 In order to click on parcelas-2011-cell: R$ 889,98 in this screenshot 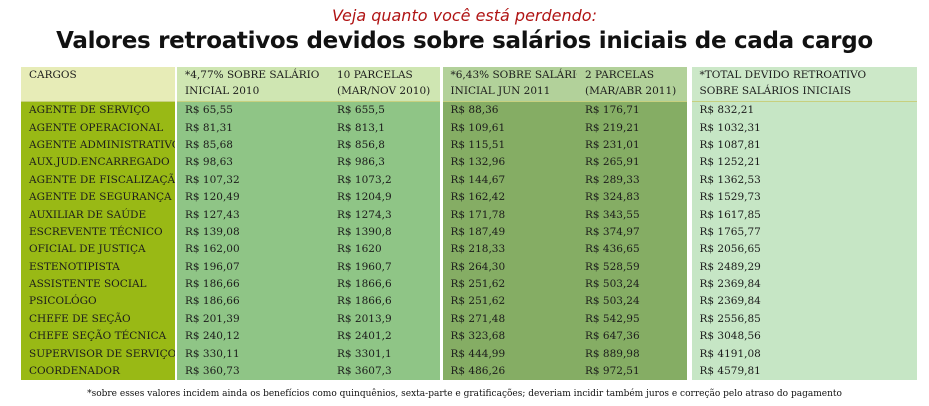, I will do `click(633, 354)`.